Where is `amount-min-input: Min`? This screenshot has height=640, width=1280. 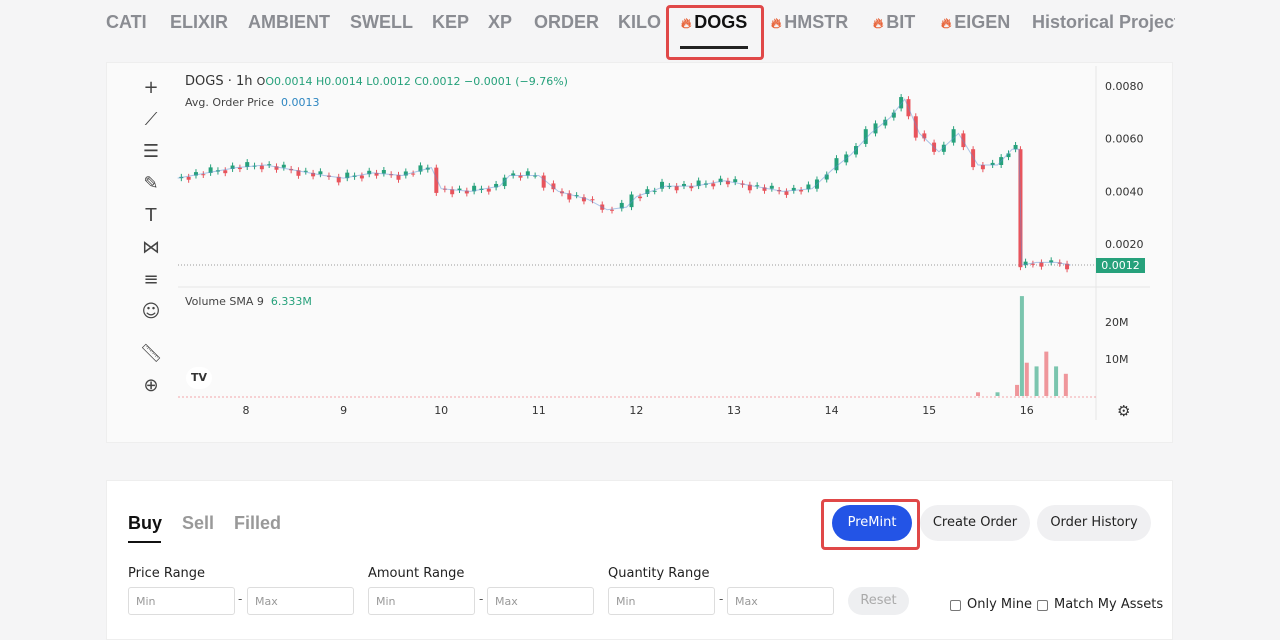 amount-min-input: Min is located at coordinates (421, 601).